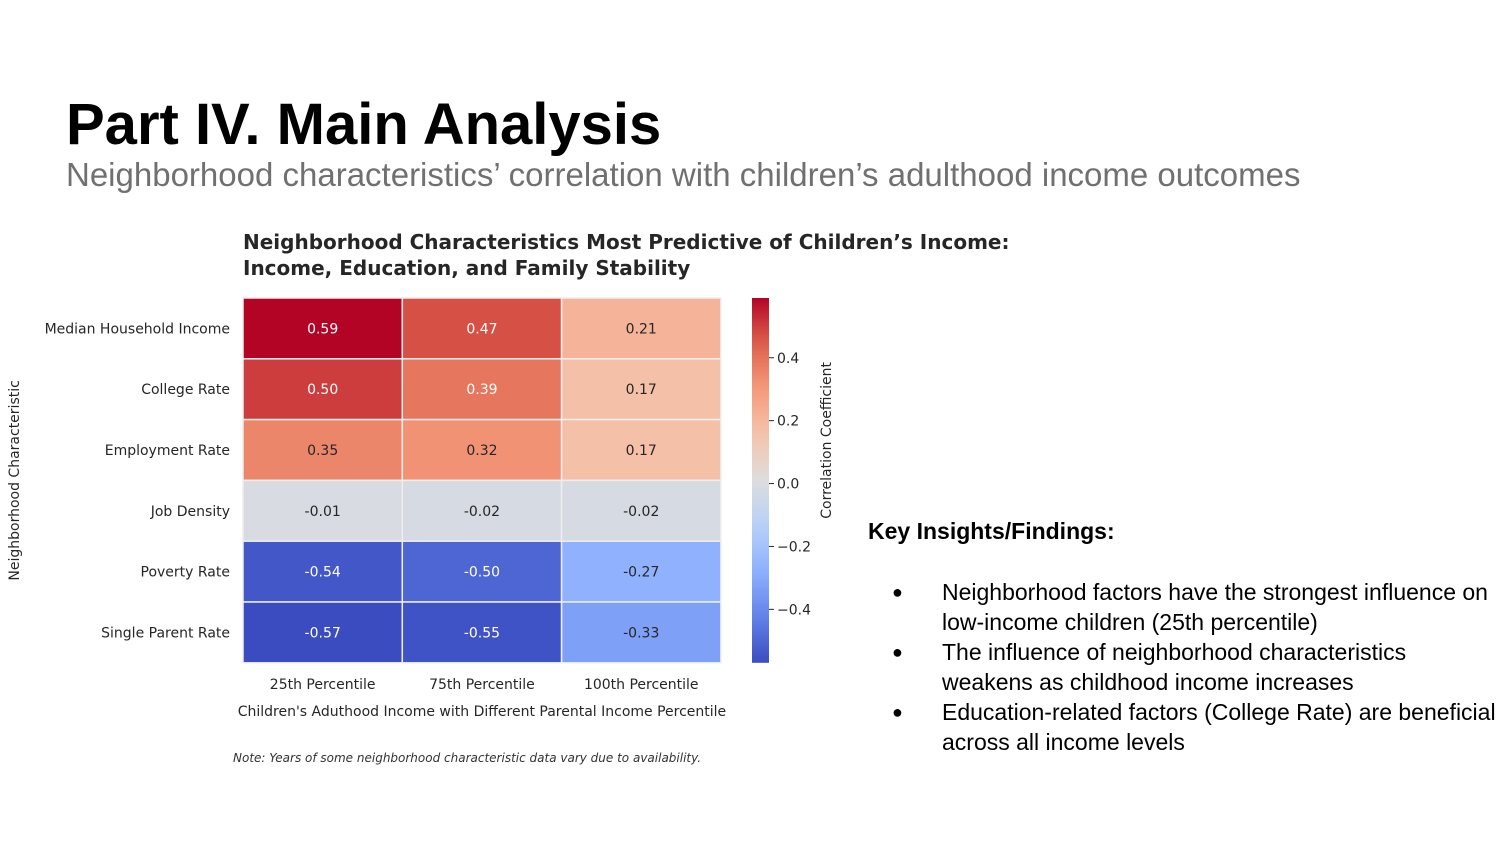 The width and height of the screenshot is (1500, 845). I want to click on cell-value-label: 0.35, so click(322, 451).